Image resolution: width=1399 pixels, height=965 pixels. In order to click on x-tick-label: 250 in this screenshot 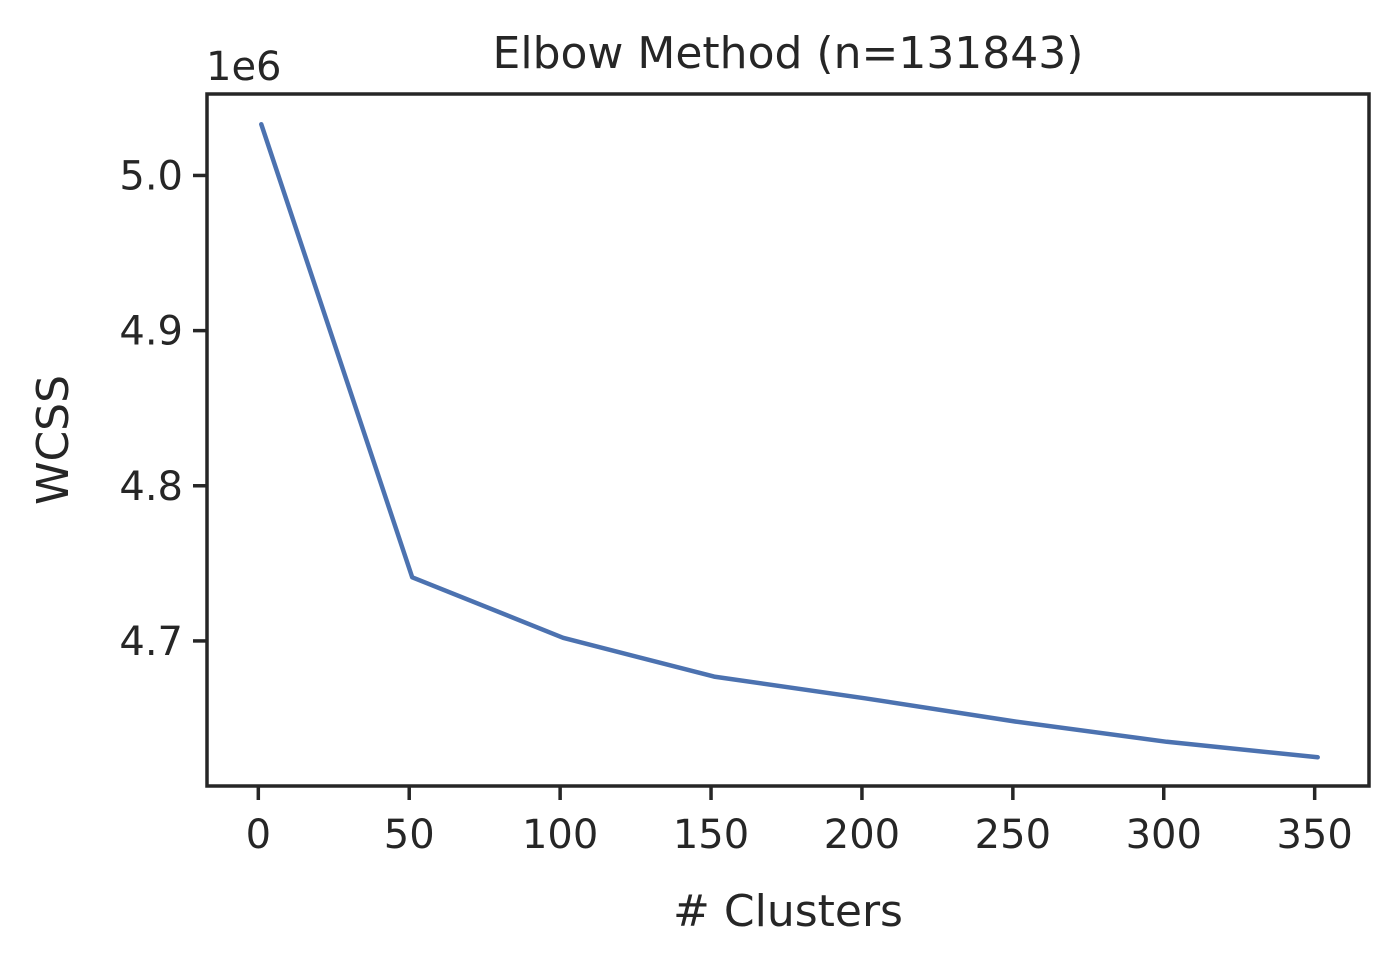, I will do `click(1013, 835)`.